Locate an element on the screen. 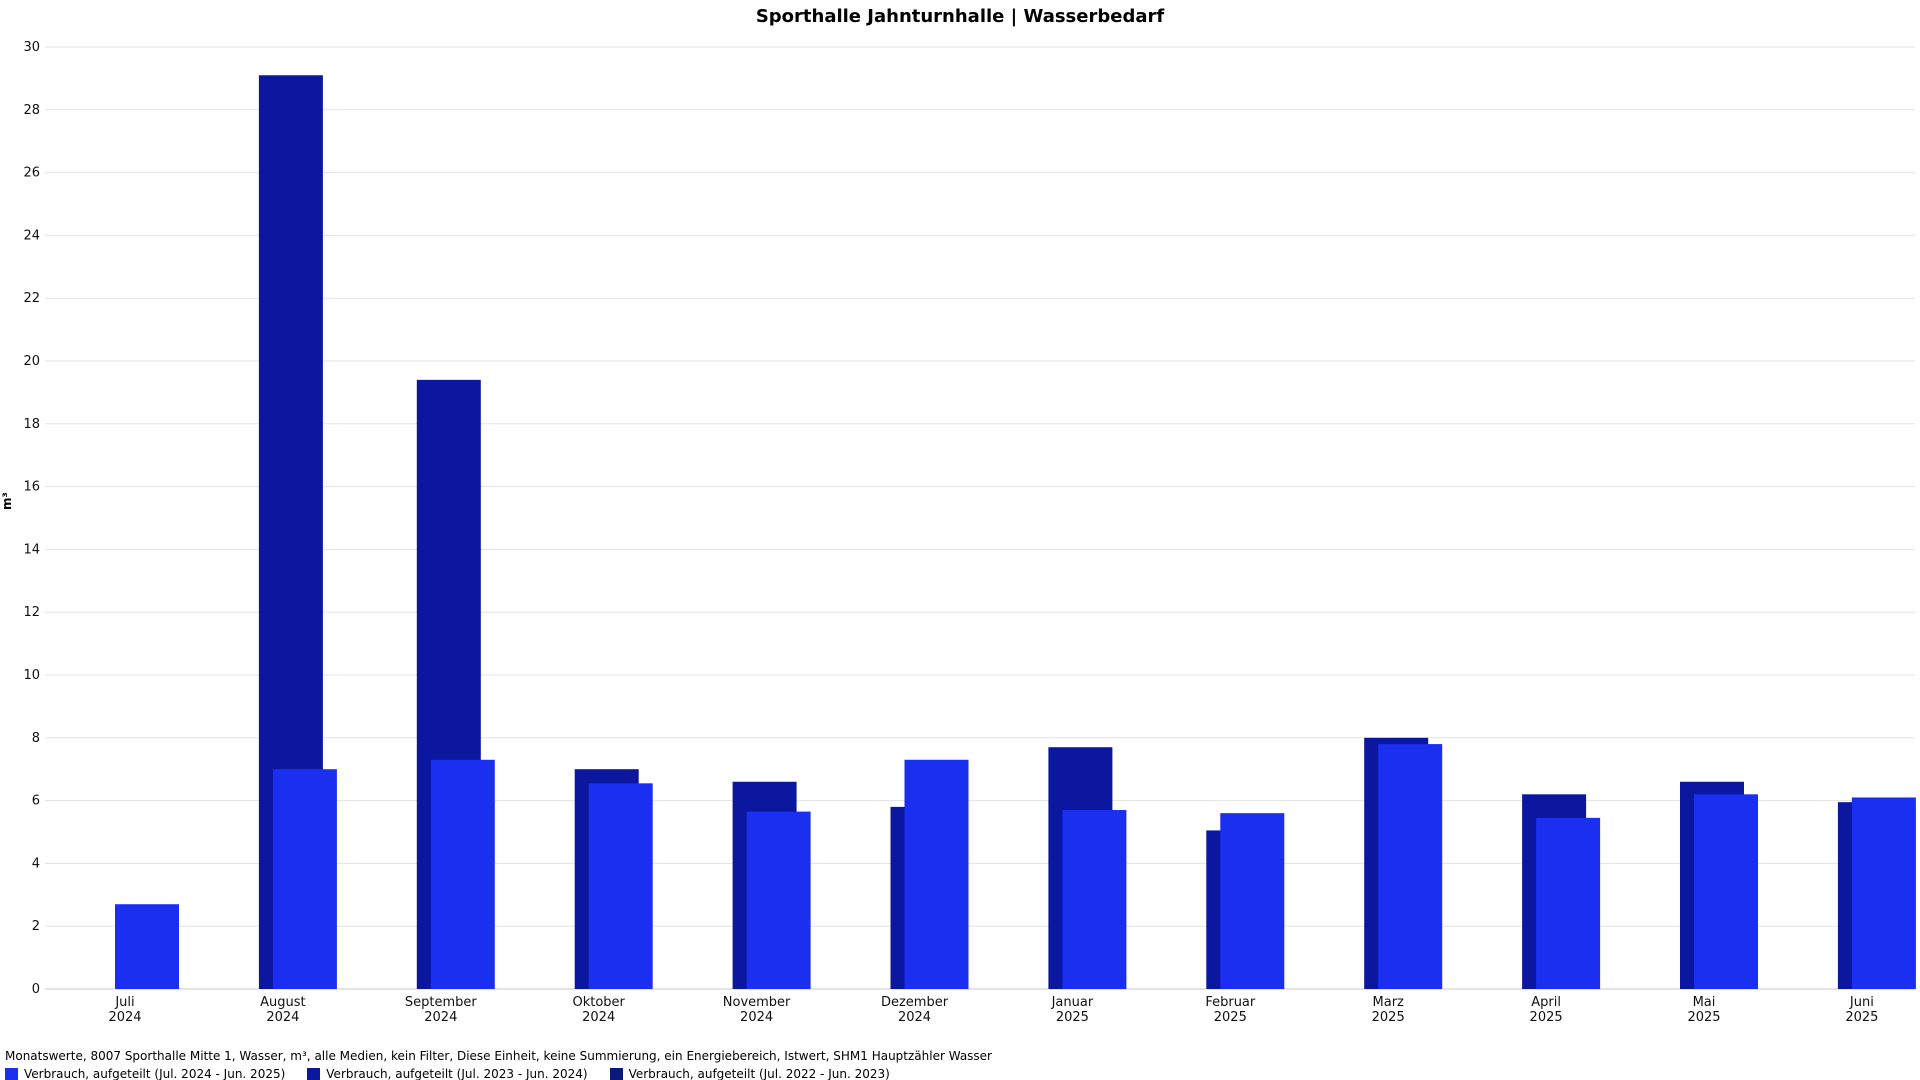 Image resolution: width=1920 pixels, height=1080 pixels. y-tick-label: 14 is located at coordinates (31, 549).